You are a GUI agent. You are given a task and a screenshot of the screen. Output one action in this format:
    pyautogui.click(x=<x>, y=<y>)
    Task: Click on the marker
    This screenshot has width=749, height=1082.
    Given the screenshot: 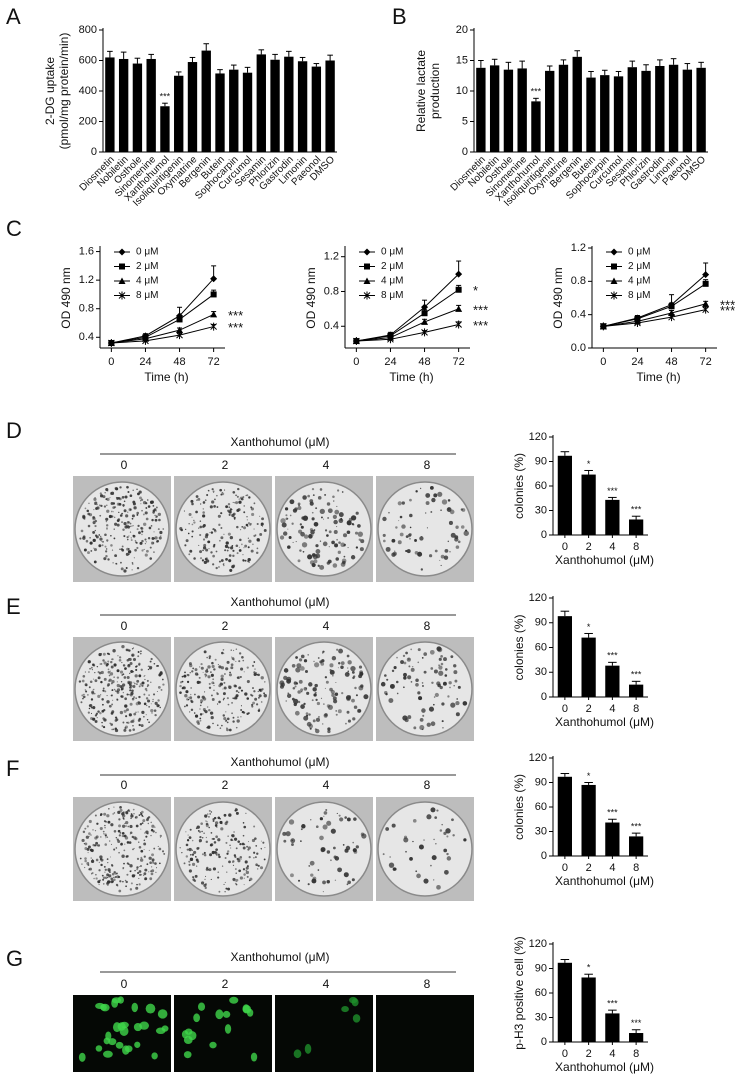 What is the action you would take?
    pyautogui.click(x=213, y=326)
    